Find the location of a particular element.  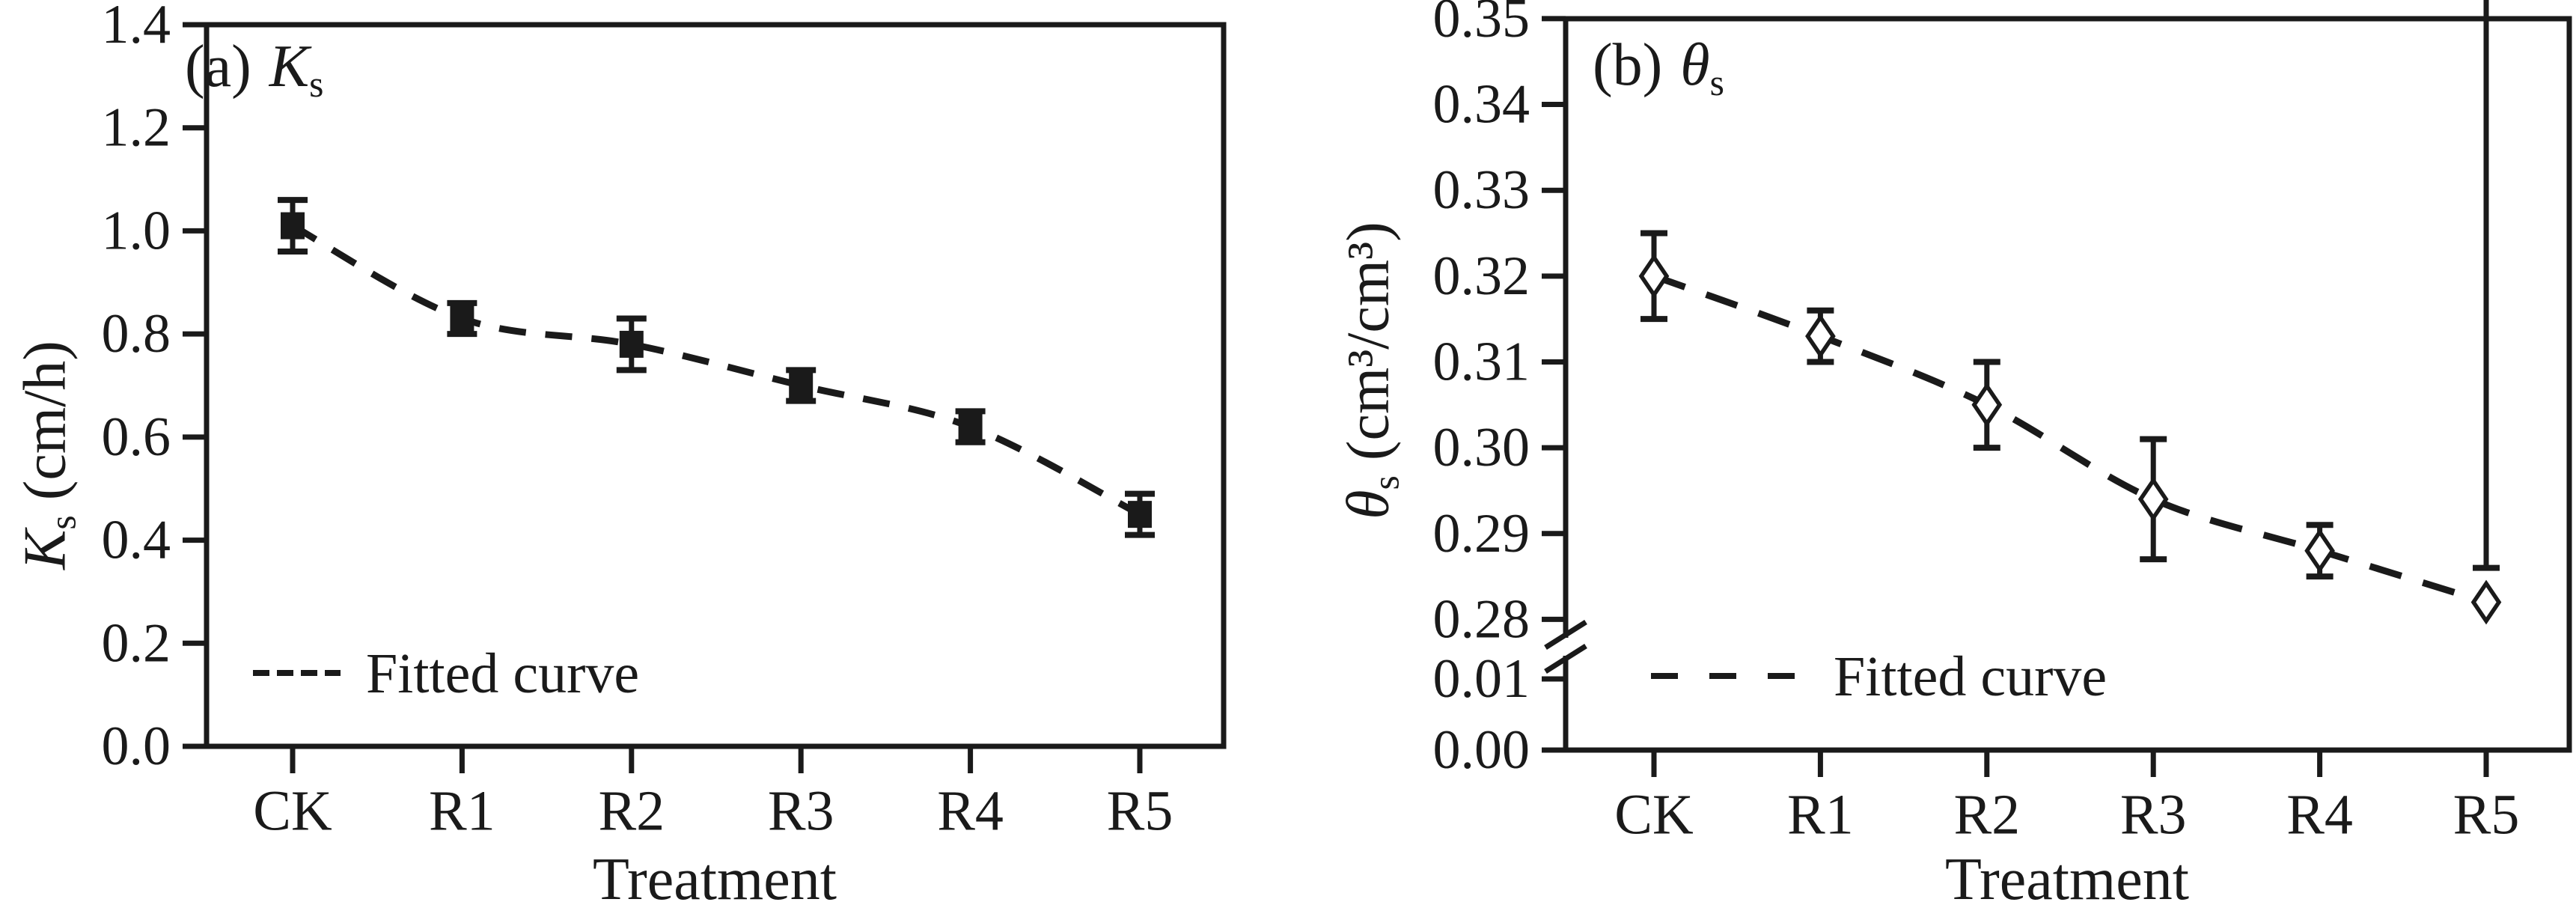

panel-b-legend-label: Fitted curve is located at coordinates (1971, 676).